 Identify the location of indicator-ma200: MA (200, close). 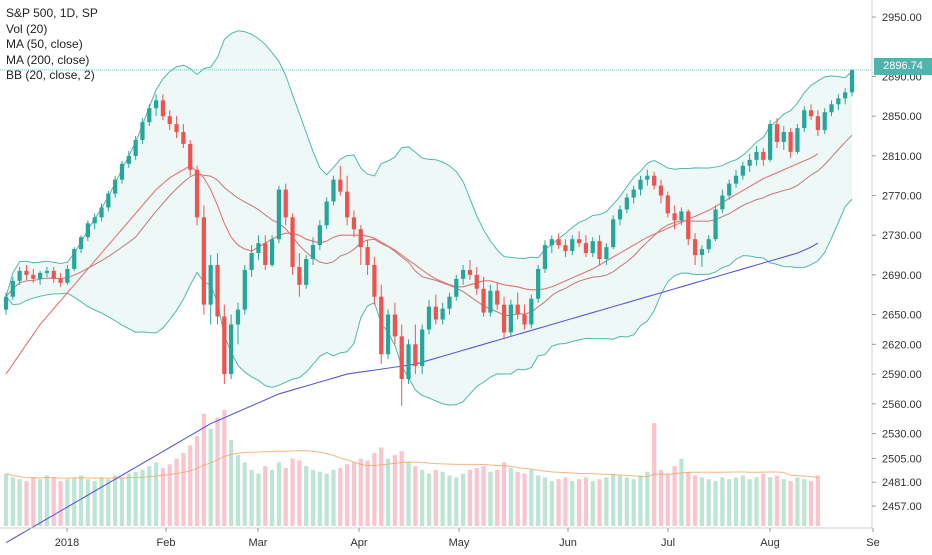
(48, 59).